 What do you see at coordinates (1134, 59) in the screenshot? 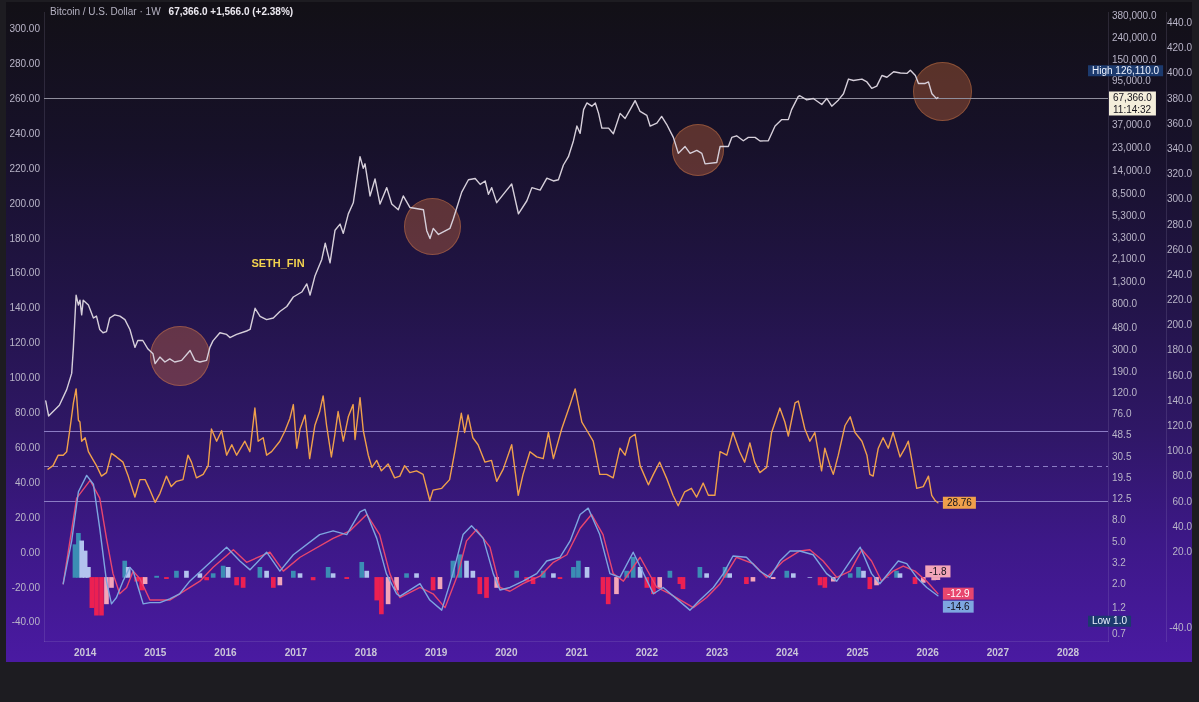
I see `y-tick-label: 150,000.0` at bounding box center [1134, 59].